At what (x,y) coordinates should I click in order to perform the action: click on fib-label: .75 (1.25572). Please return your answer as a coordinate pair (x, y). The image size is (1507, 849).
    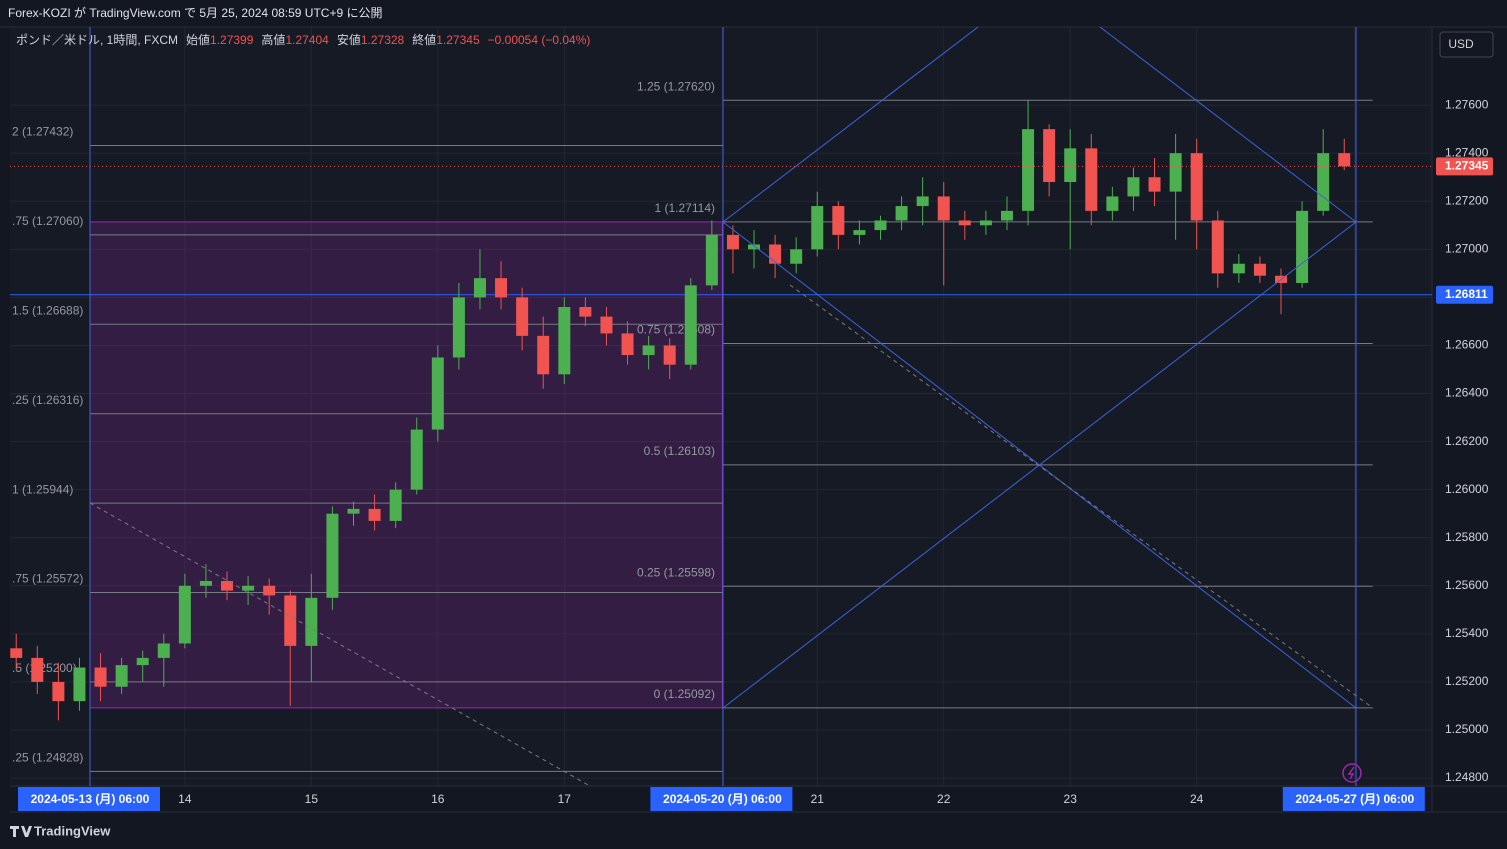
    Looking at the image, I should click on (47, 579).